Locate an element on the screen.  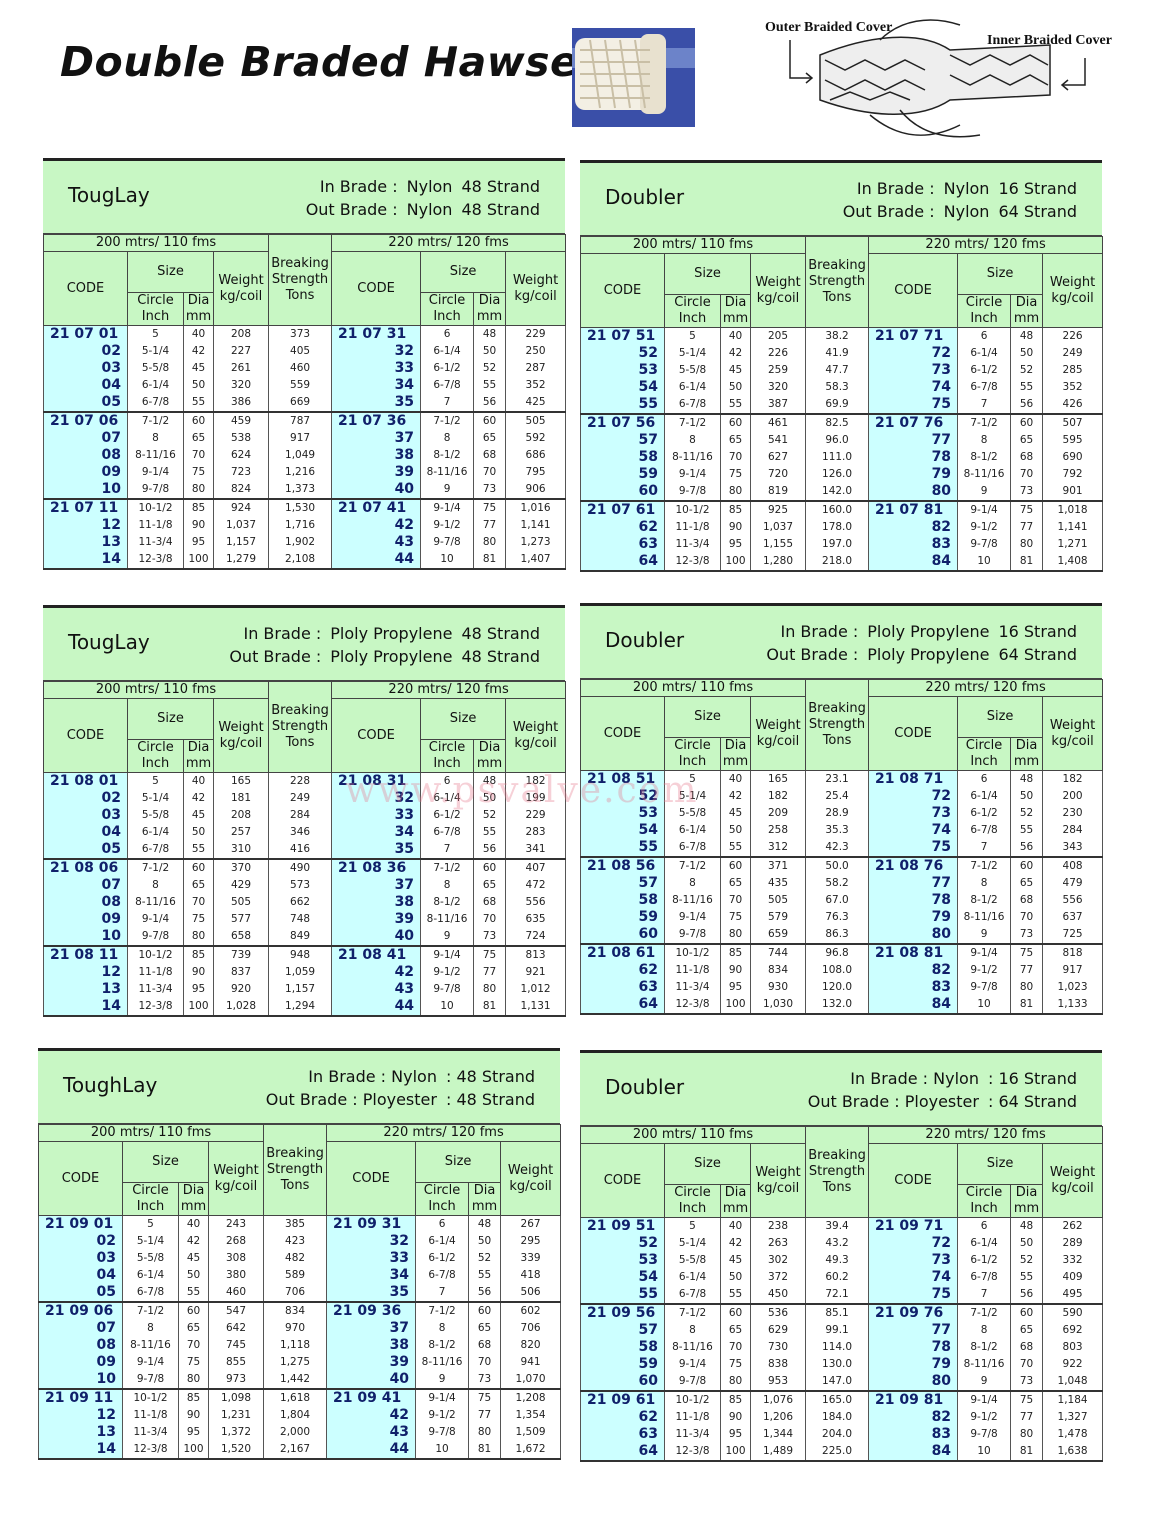
data-row: 03 5-5/8 45 308 482 33 6-1/2 52 339 is located at coordinates (300, 1258).